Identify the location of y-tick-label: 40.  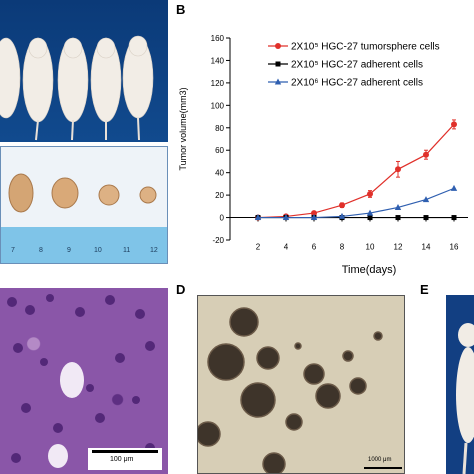
(219, 173).